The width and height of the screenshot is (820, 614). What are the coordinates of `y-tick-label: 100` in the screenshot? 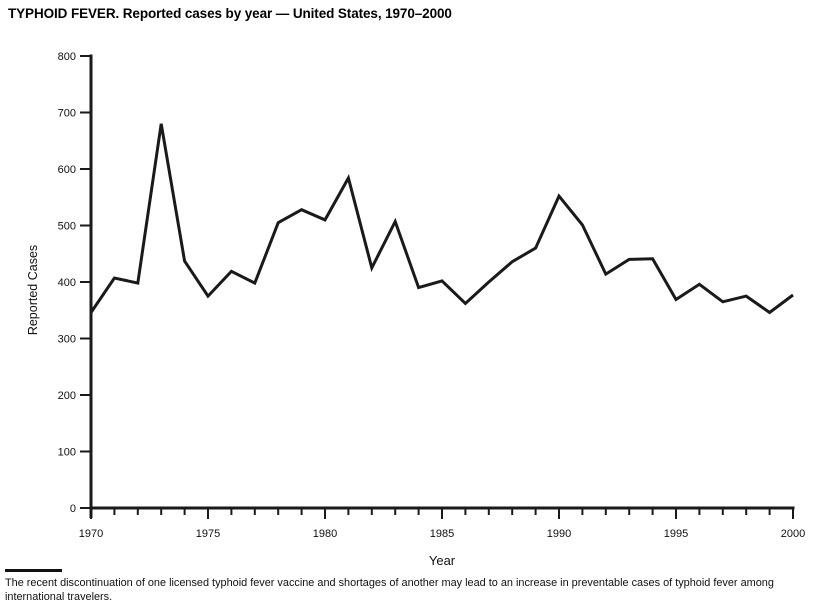 It's located at (67, 453).